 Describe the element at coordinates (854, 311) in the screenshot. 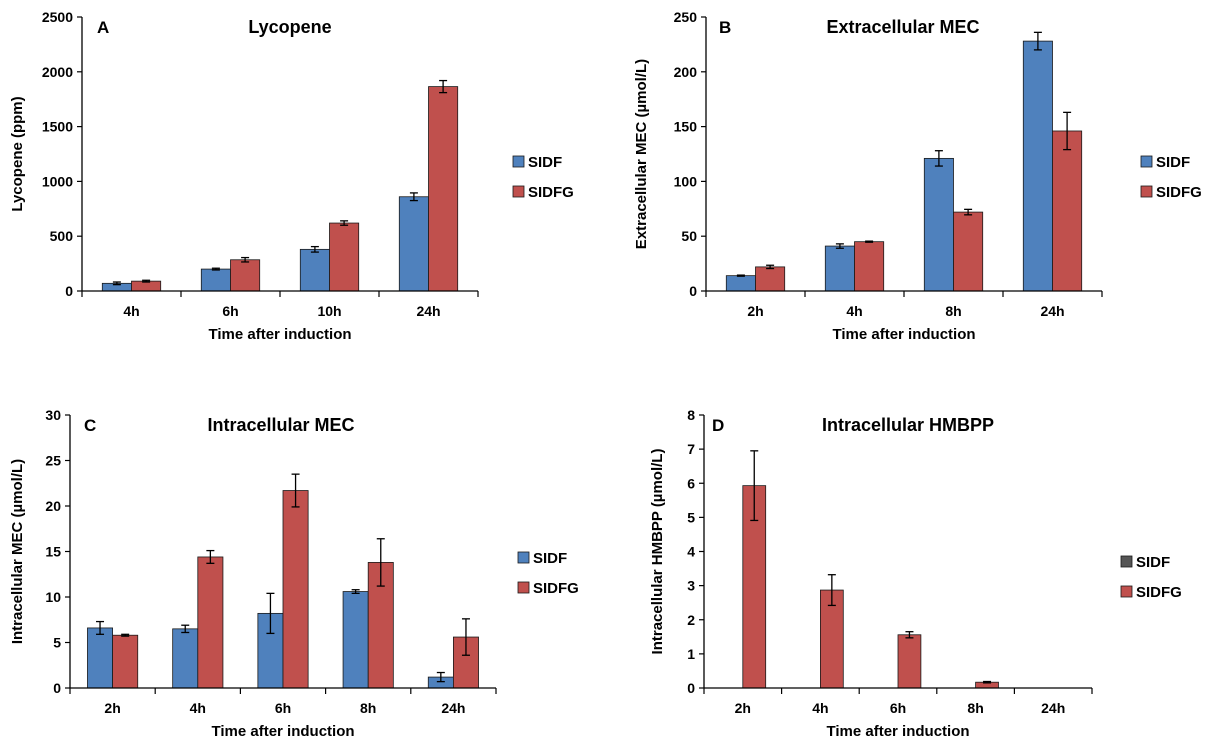

I see `x-tick-label-b: 4h` at that location.